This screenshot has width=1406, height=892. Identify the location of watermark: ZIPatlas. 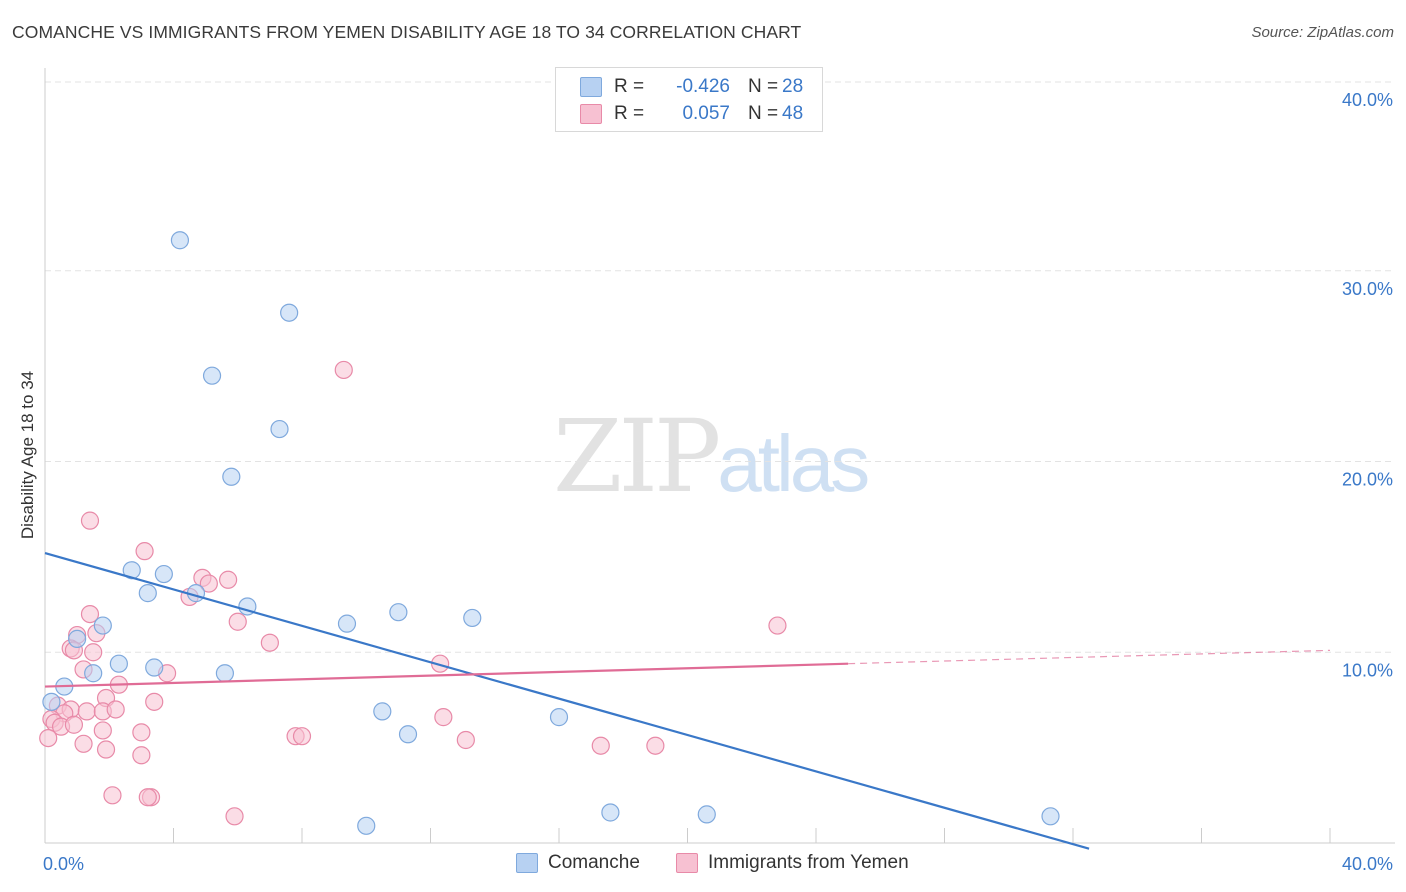
(711, 456).